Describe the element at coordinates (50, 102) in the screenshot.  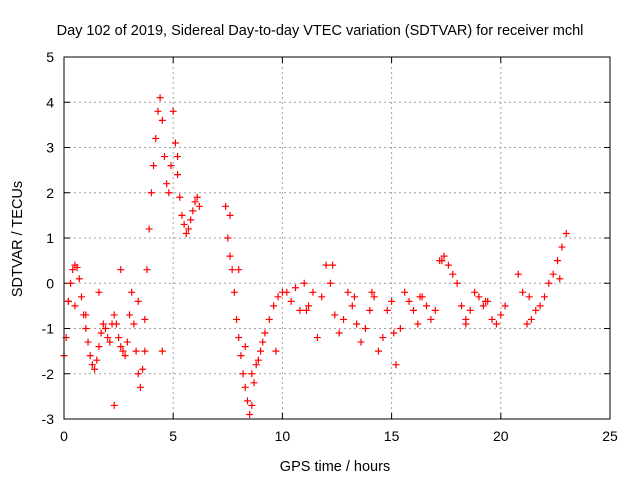
I see `y-tick-label: 4` at that location.